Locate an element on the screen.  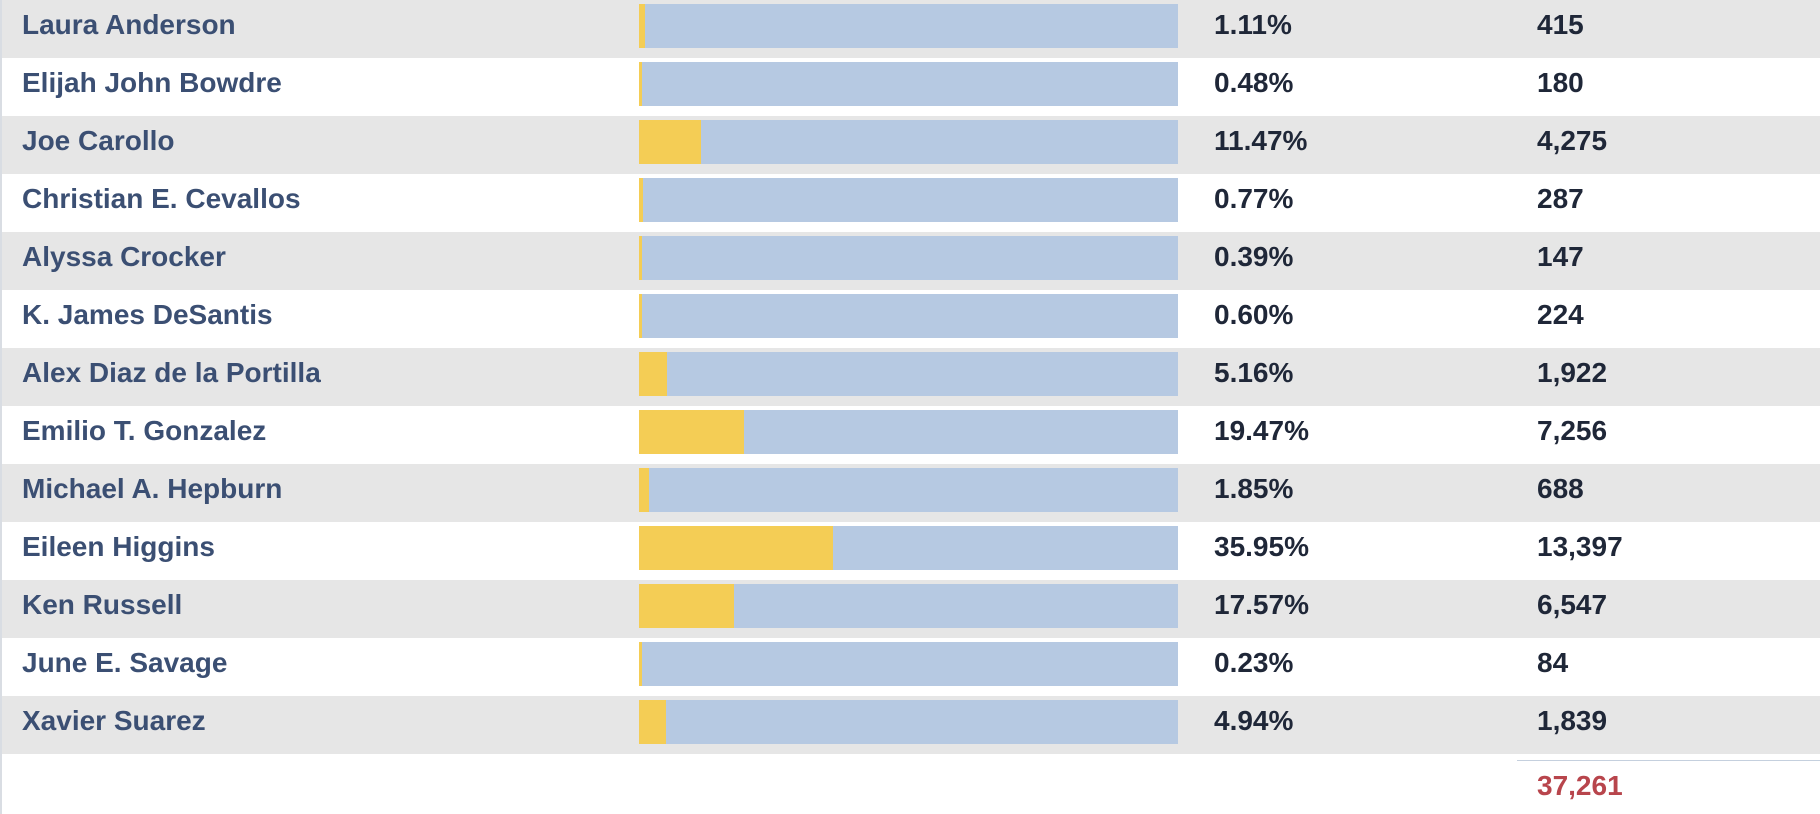
vote-percent: 17.57% is located at coordinates (1261, 604).